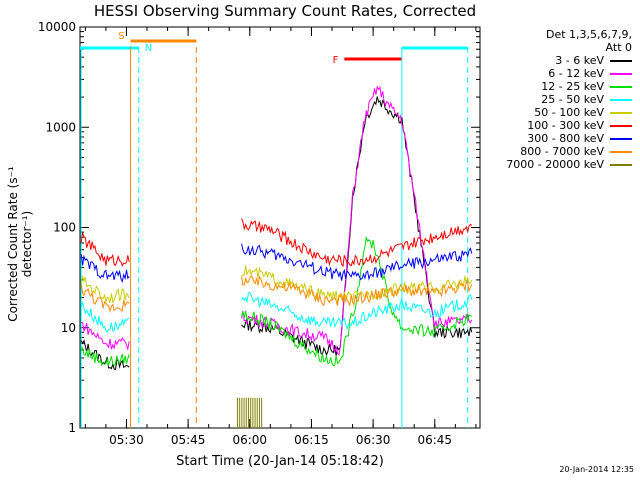  I want to click on legend-entry-label: 50 - 100 keV, so click(569, 112).